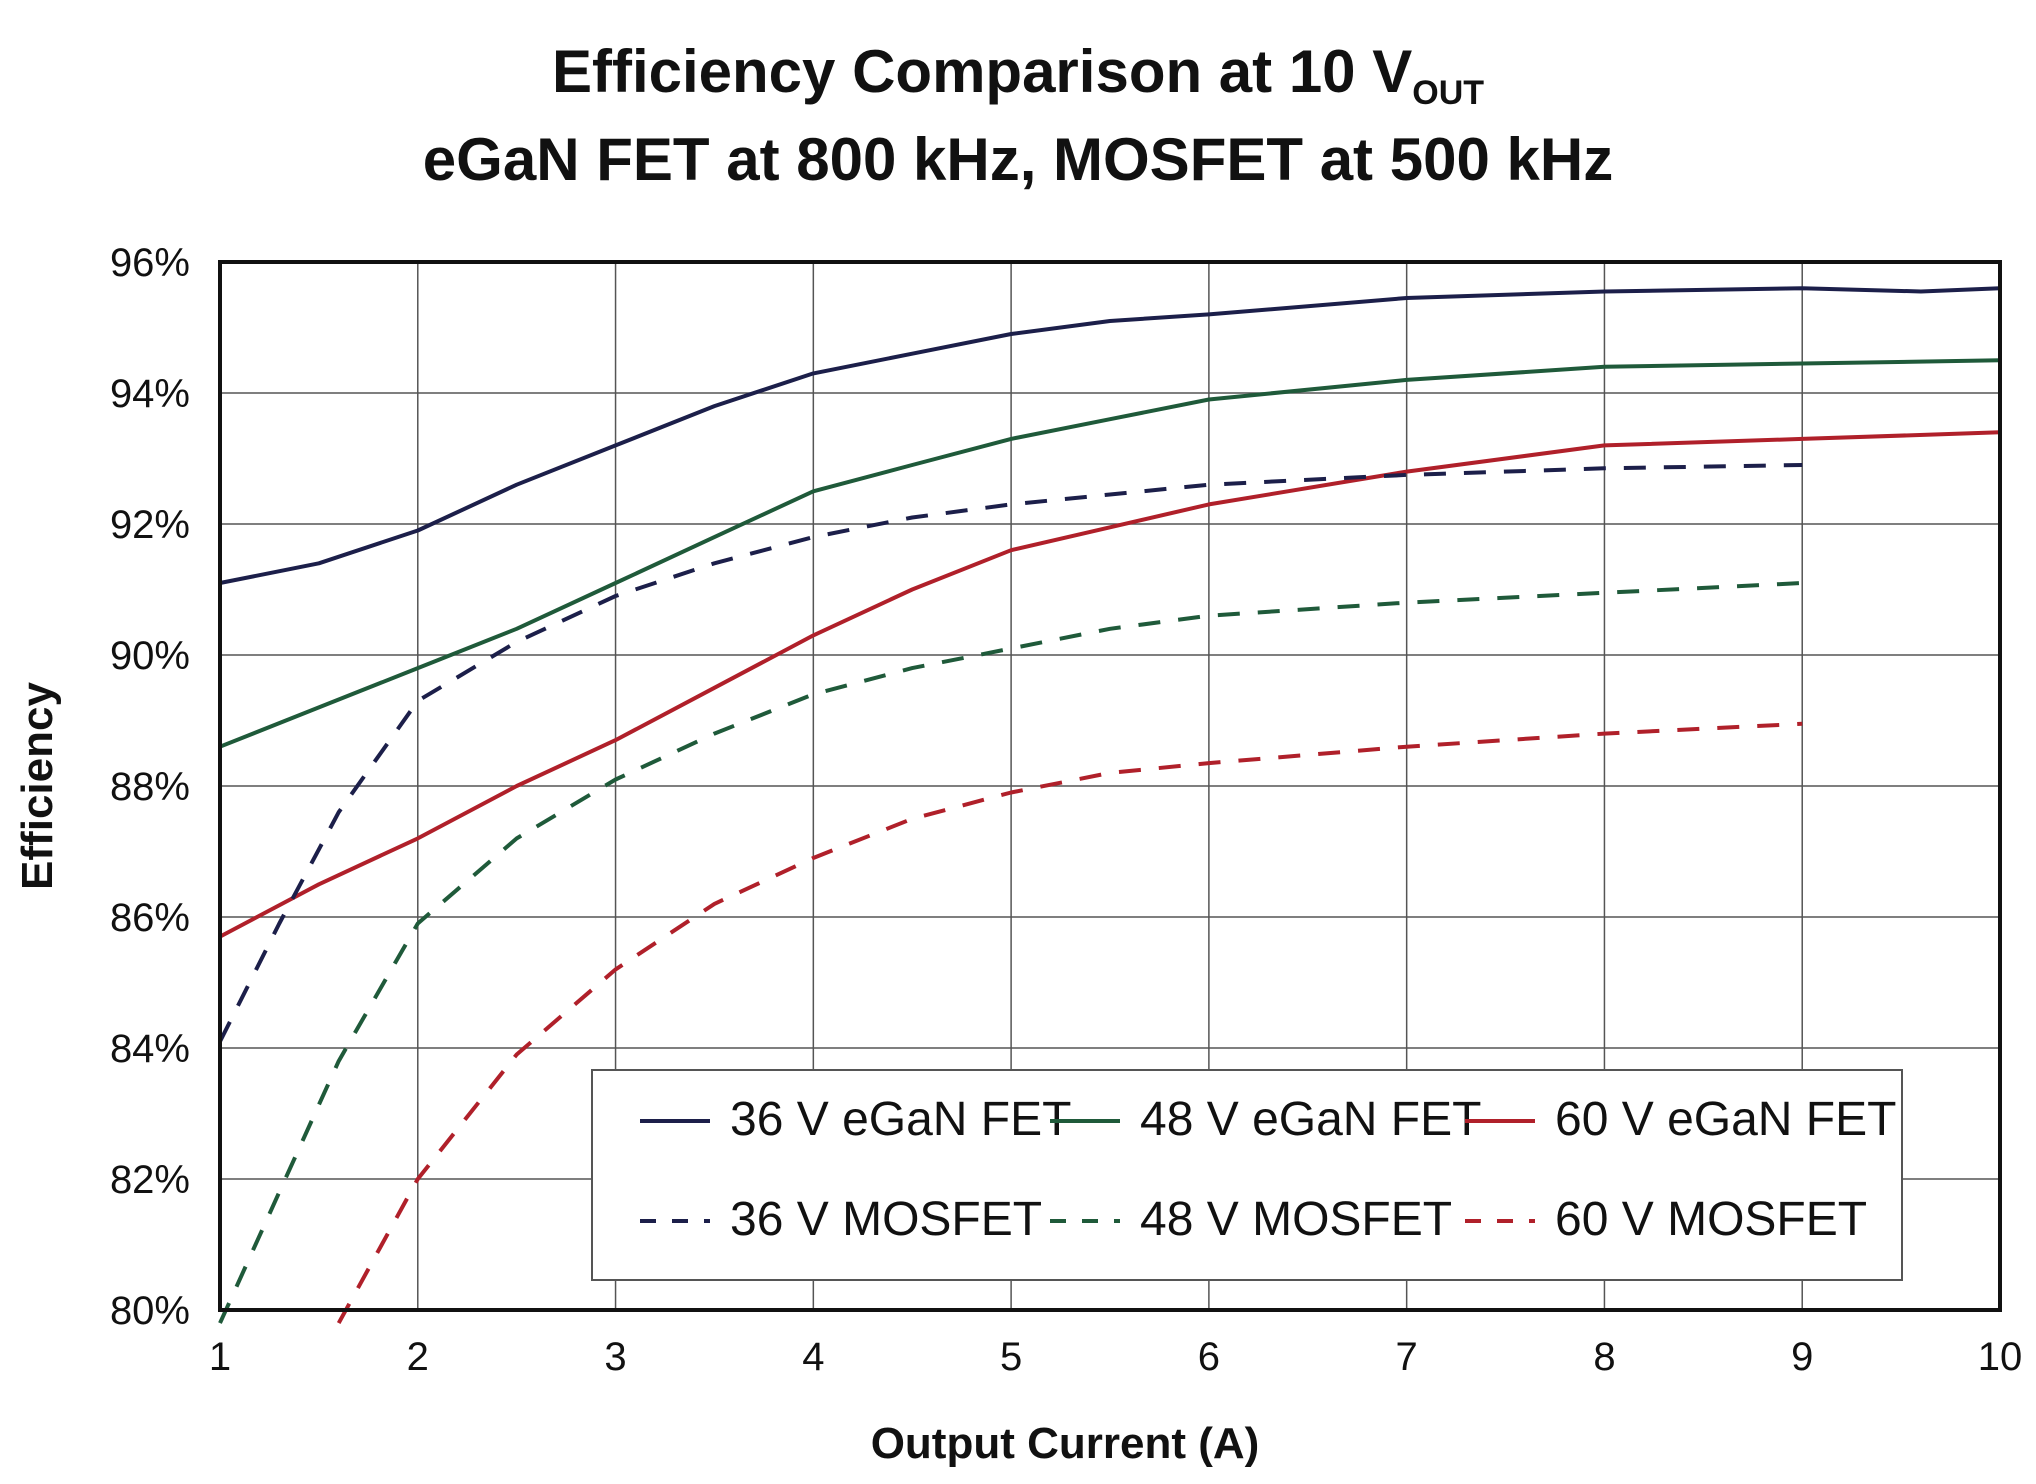 This screenshot has width=2036, height=1484. I want to click on y-tick-label: 80%, so click(150, 1311).